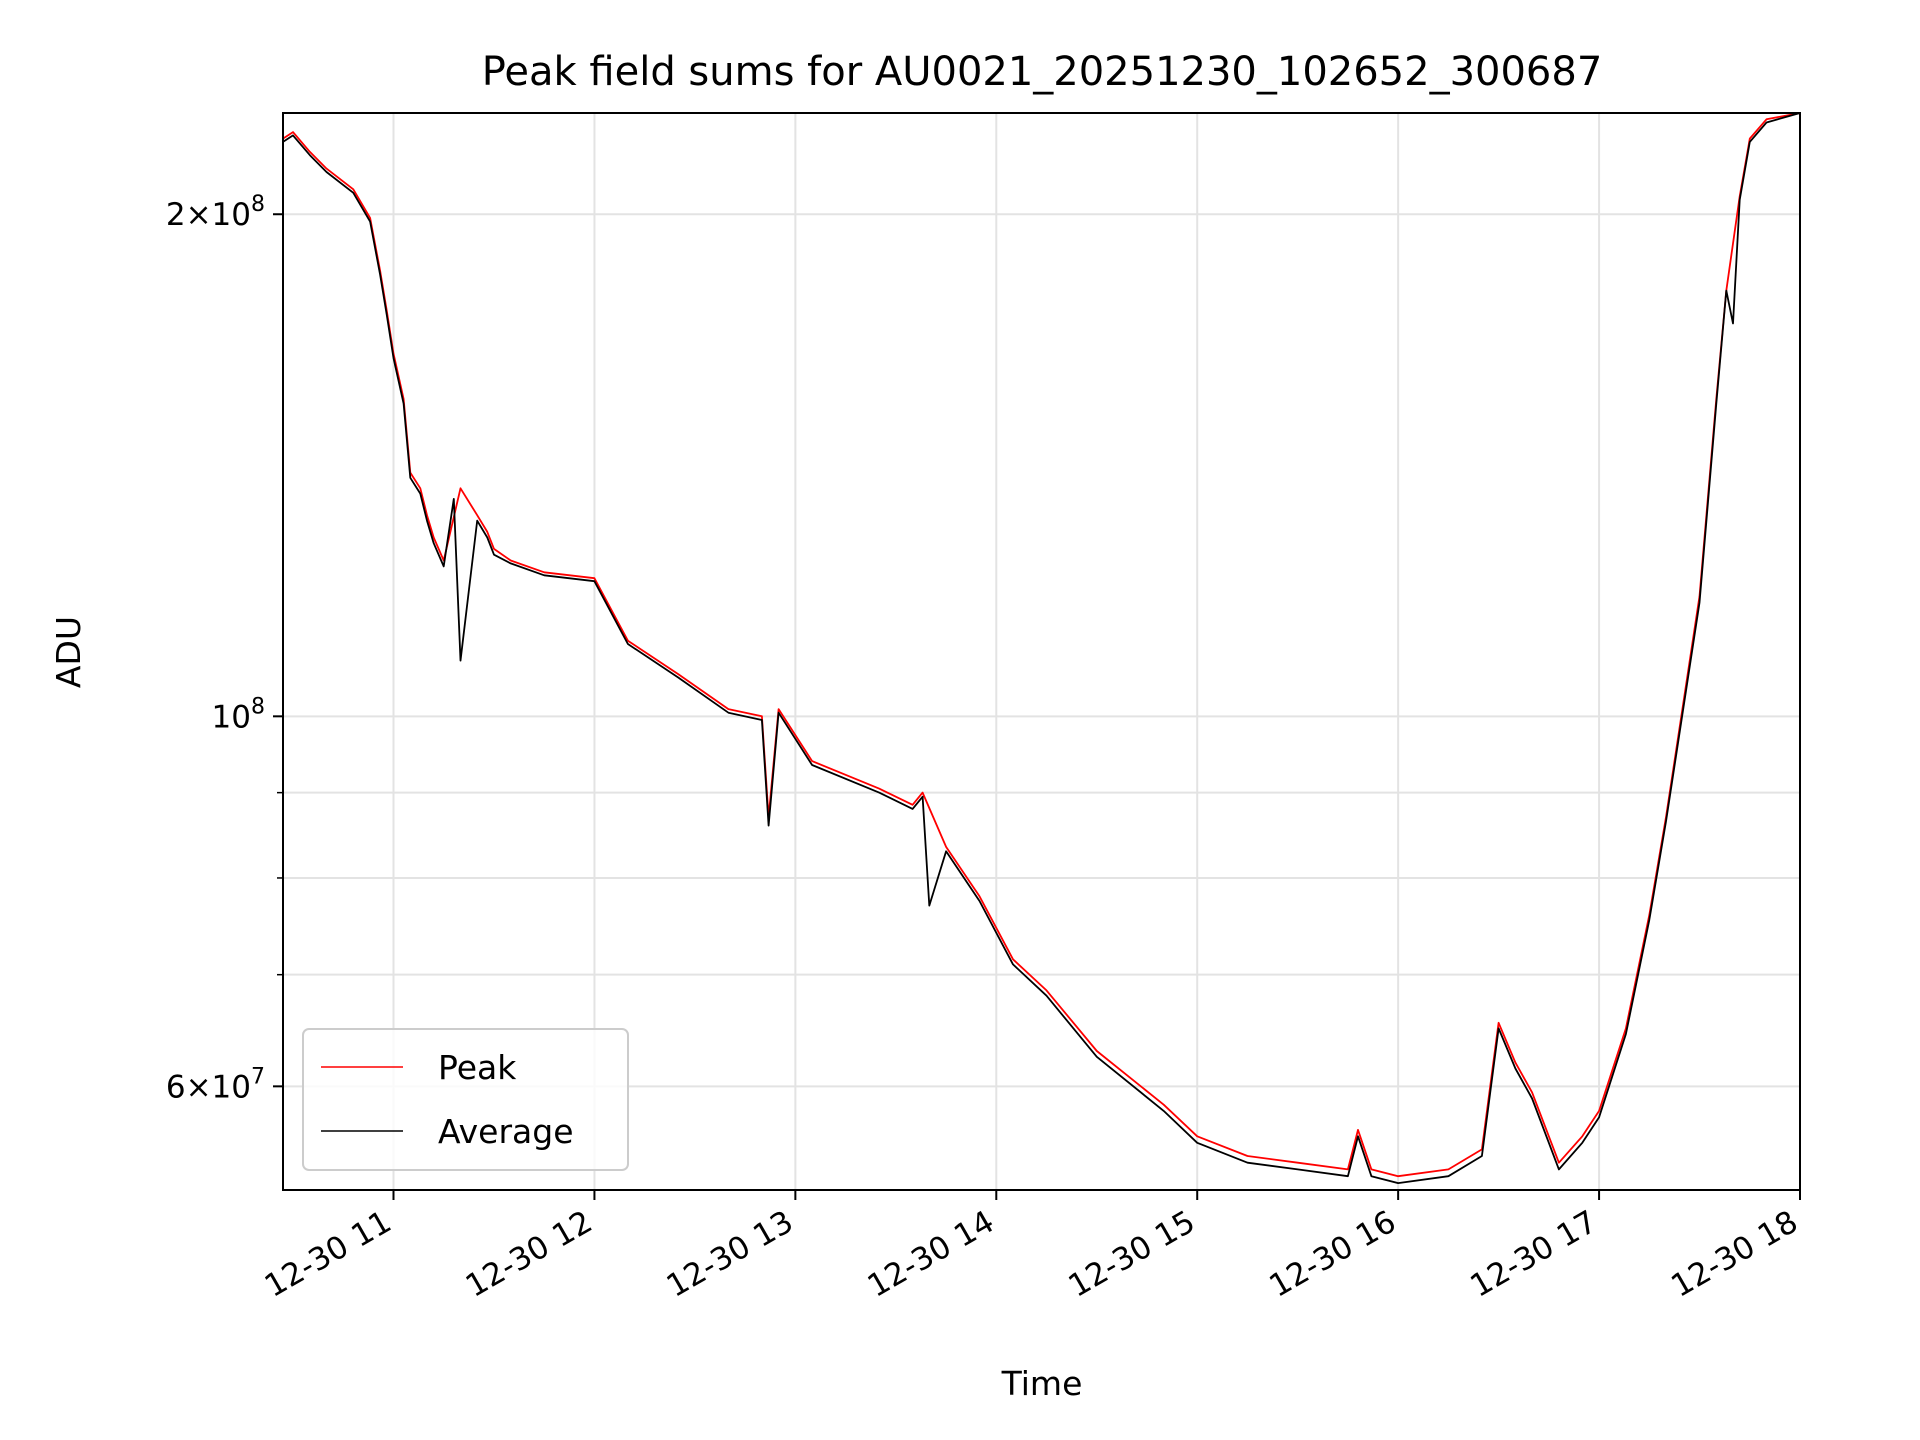  Describe the element at coordinates (215, 1084) in the screenshot. I see `y-tick-label: 6×107` at that location.